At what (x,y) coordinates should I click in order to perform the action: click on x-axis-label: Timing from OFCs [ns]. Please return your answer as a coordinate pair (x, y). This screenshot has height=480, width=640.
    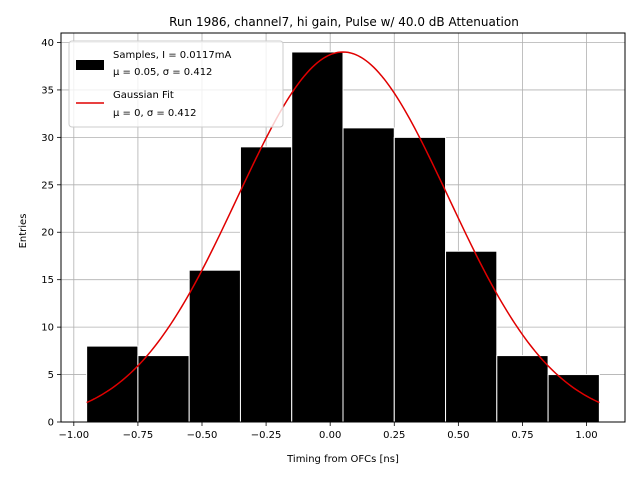
    Looking at the image, I should click on (342, 459).